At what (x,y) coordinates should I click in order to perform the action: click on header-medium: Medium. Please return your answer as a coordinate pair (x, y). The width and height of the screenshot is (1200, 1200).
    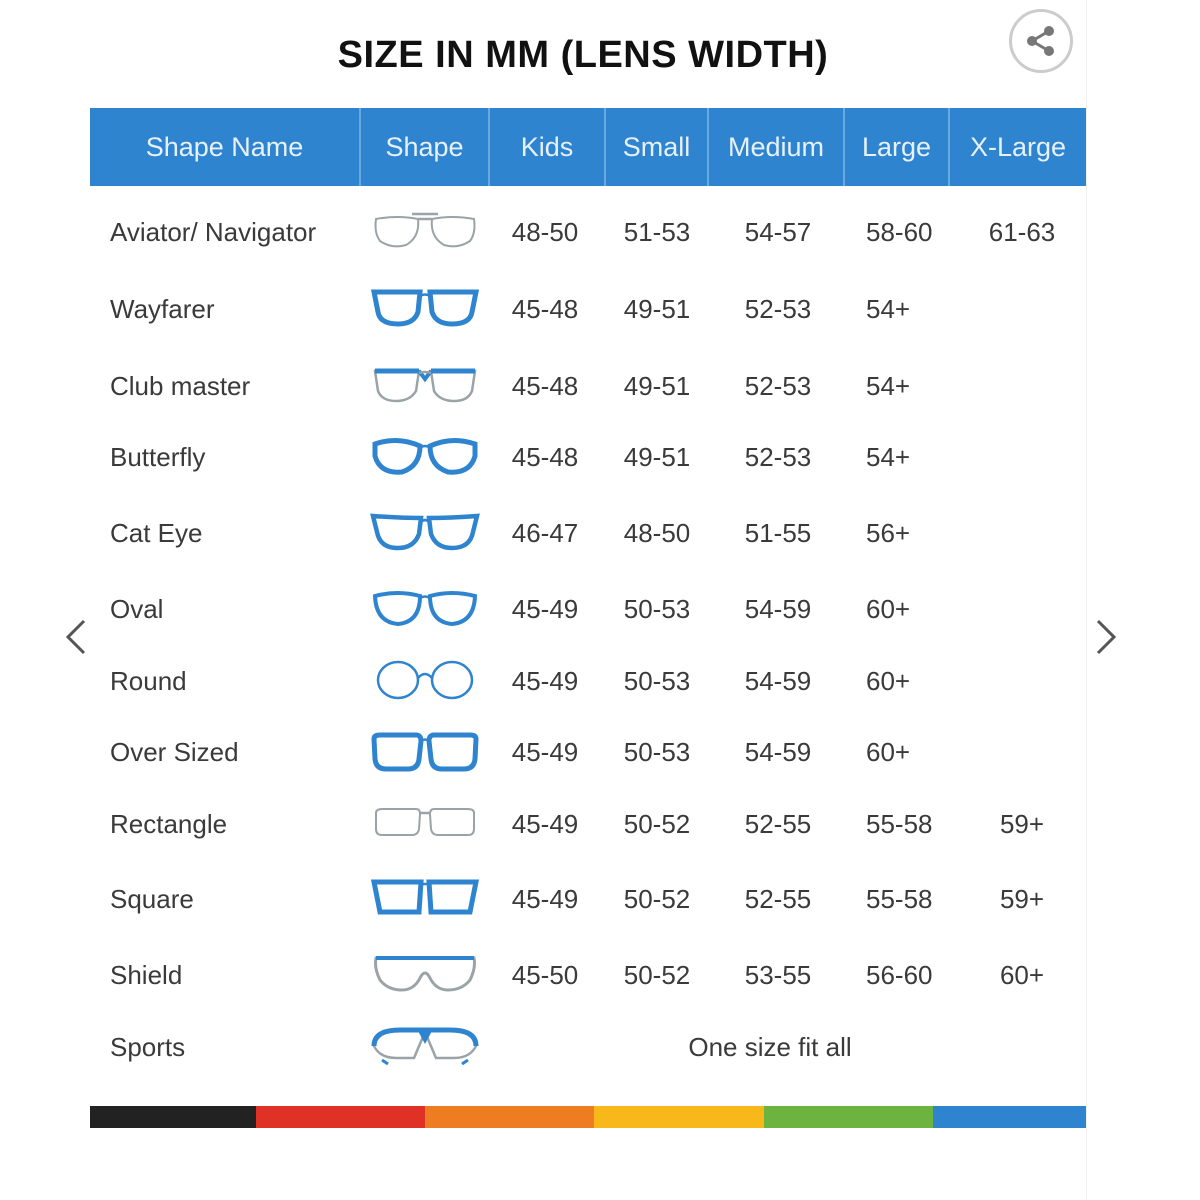
    Looking at the image, I should click on (777, 147).